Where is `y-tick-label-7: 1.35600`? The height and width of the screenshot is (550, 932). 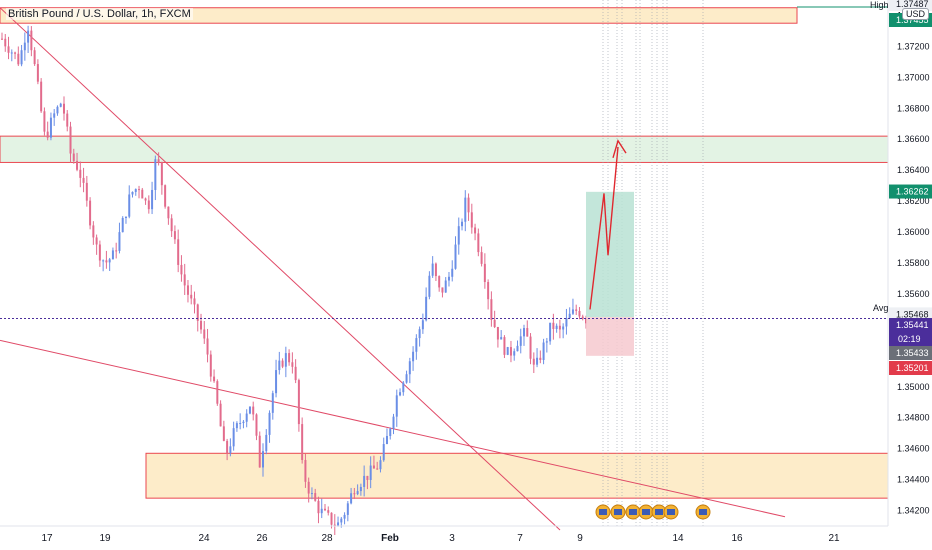
y-tick-label-7: 1.35600 is located at coordinates (913, 294).